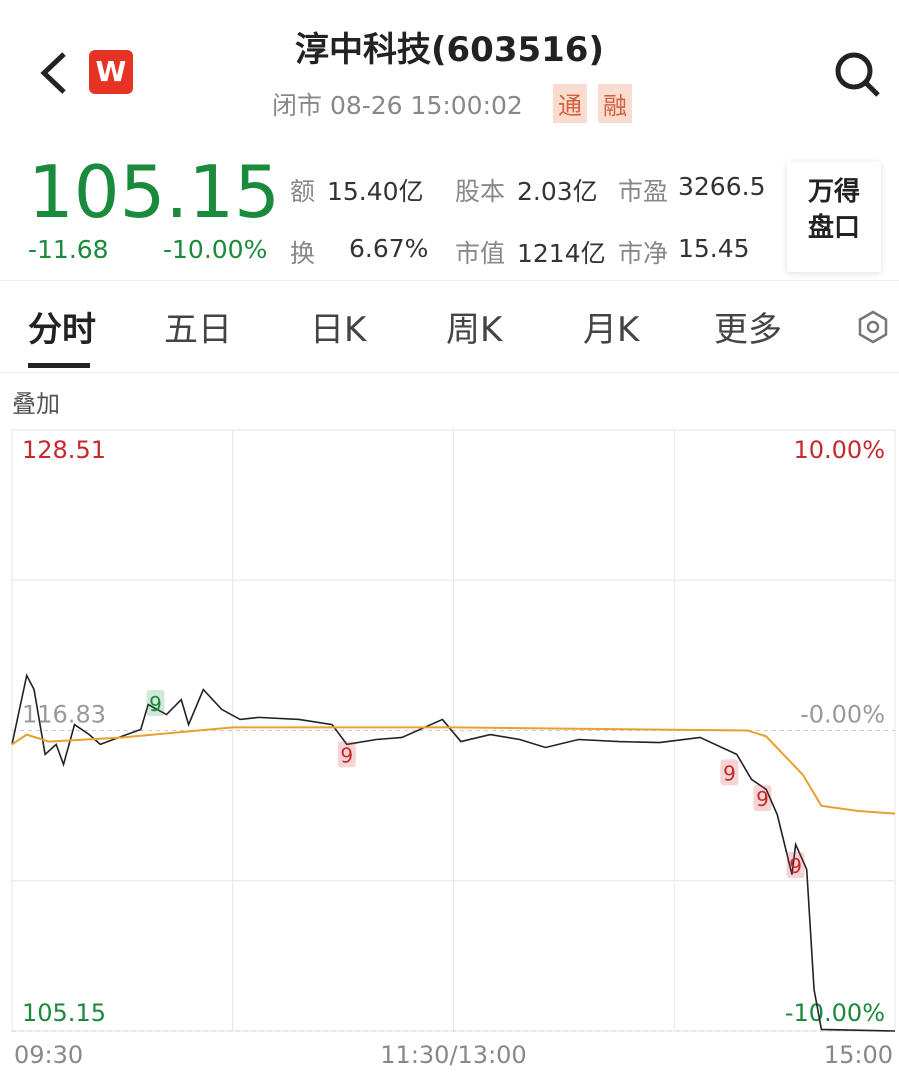 This screenshot has height=1084, width=899. What do you see at coordinates (338, 330) in the screenshot?
I see `tab: 日K` at bounding box center [338, 330].